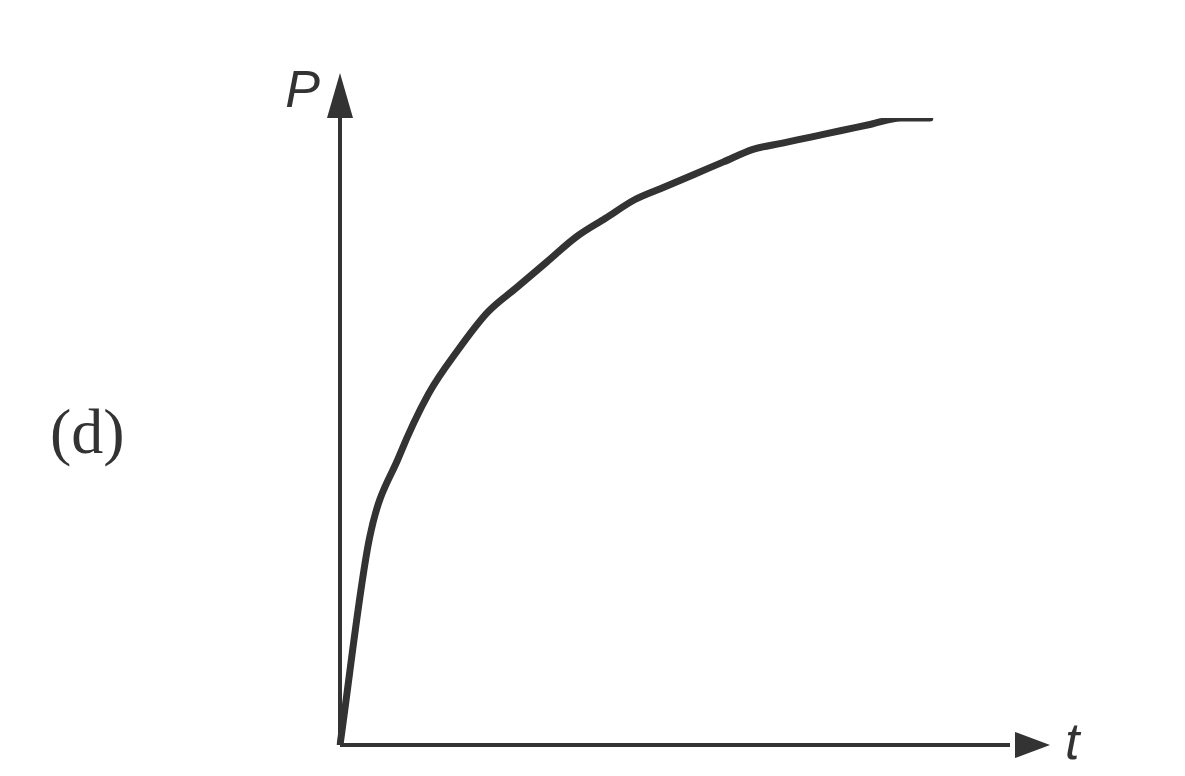  What do you see at coordinates (303, 89) in the screenshot?
I see `y-axis-title: P` at bounding box center [303, 89].